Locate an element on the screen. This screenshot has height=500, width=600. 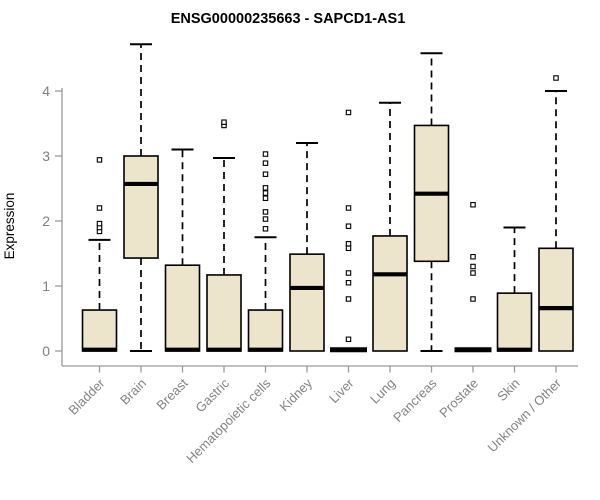
y-tick-label: 3 is located at coordinates (46, 156).